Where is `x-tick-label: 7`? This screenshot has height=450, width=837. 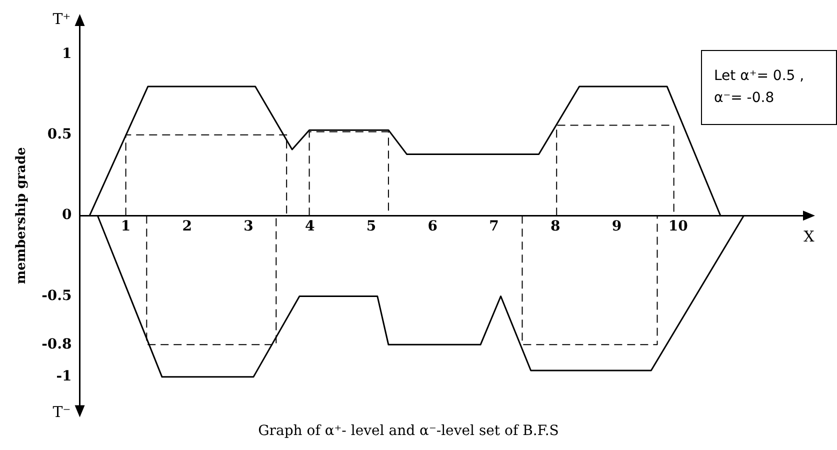 x-tick-label: 7 is located at coordinates (494, 226).